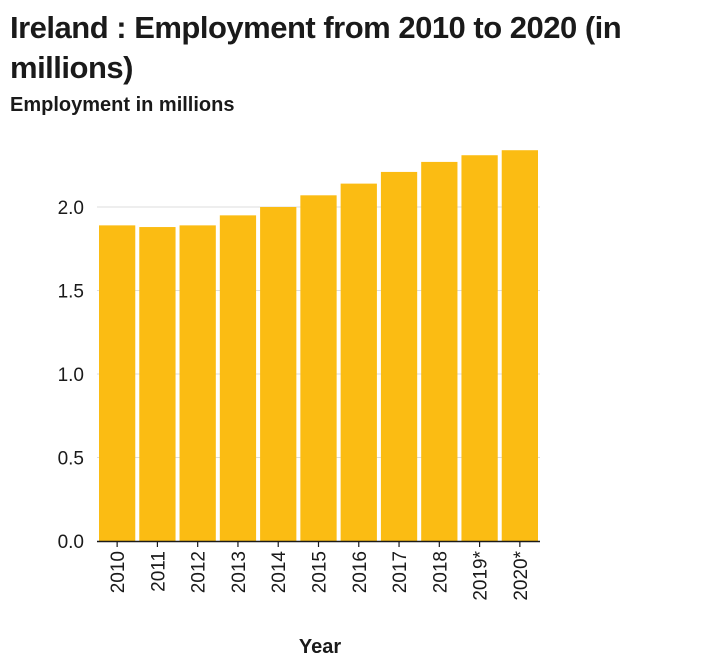  Describe the element at coordinates (71, 208) in the screenshot. I see `y-tick-label: 2.0` at that location.